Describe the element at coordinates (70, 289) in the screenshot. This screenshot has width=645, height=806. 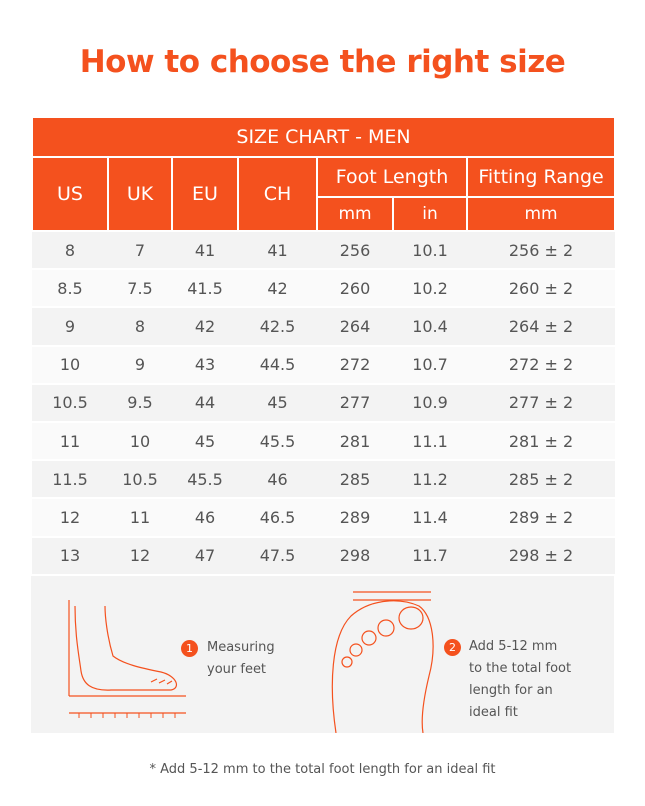
I see `table-cell: 8.5` at that location.